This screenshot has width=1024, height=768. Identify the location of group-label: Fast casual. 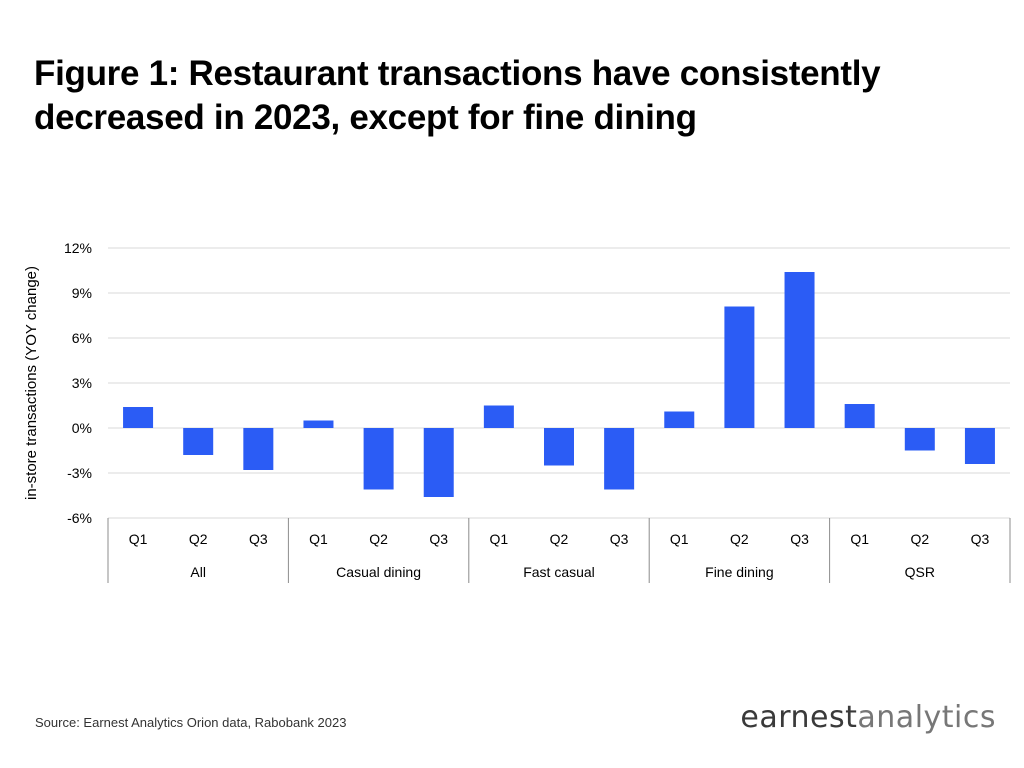
(559, 572).